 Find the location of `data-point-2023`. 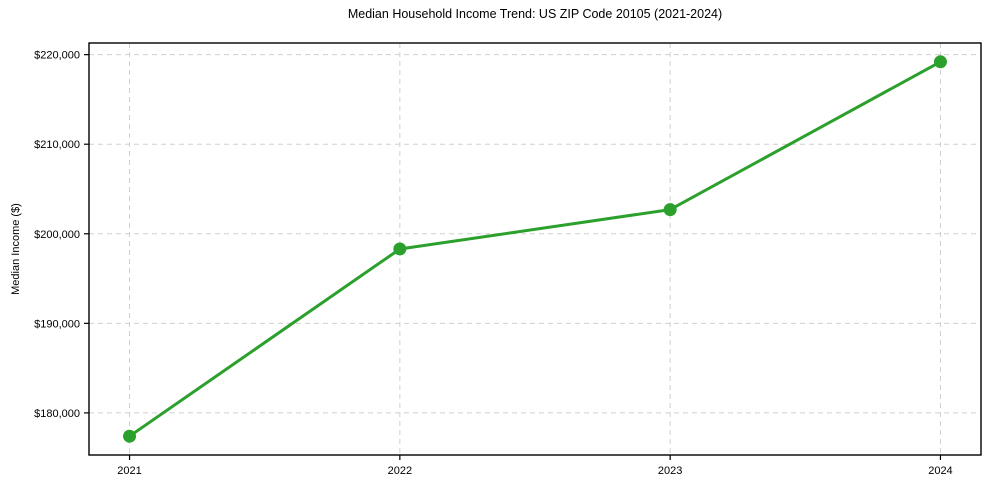

data-point-2023 is located at coordinates (670, 210).